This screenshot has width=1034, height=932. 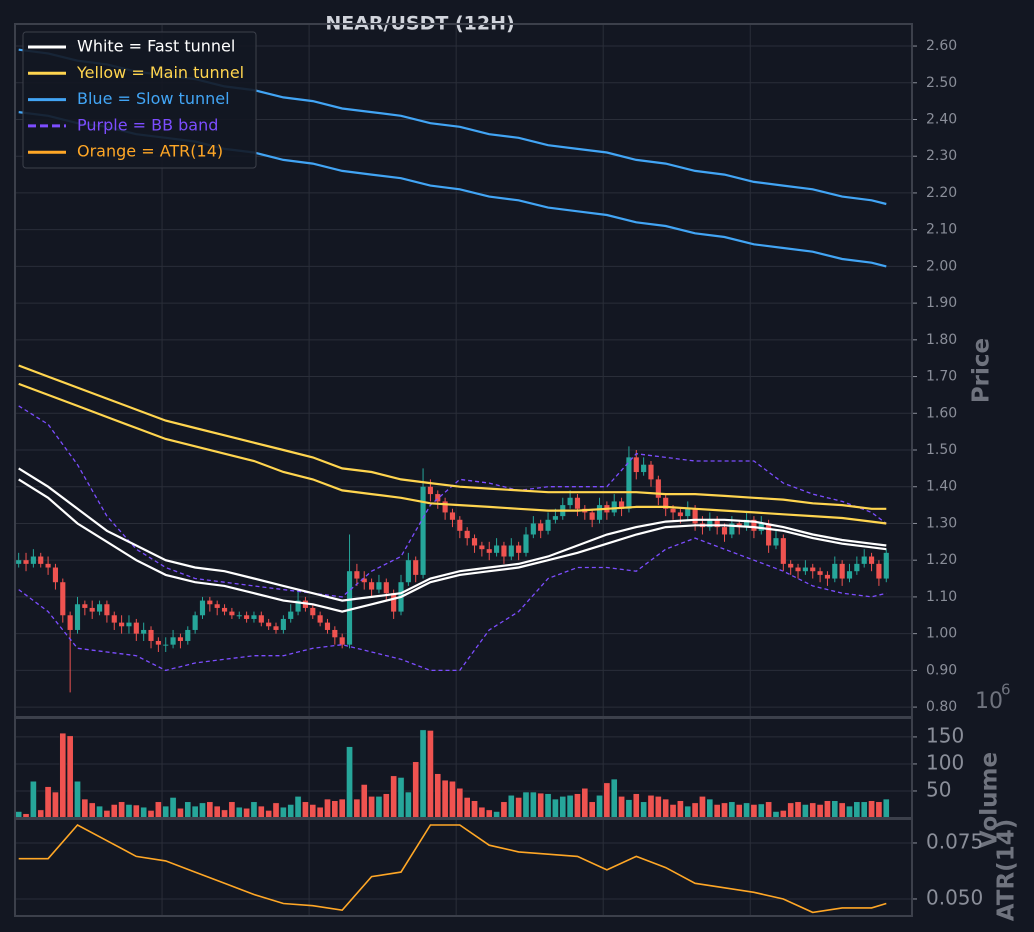 What do you see at coordinates (941, 560) in the screenshot?
I see `y-tick-label: 1.20` at bounding box center [941, 560].